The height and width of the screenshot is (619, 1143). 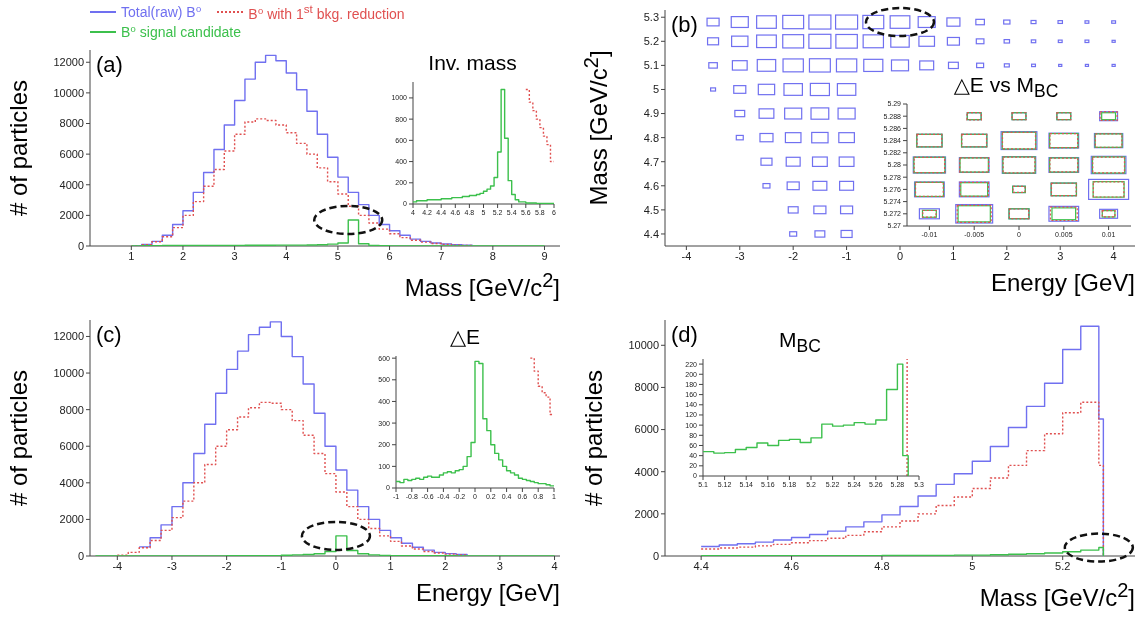 What do you see at coordinates (651, 65) in the screenshot?
I see `y-tick-label: 5.1` at bounding box center [651, 65].